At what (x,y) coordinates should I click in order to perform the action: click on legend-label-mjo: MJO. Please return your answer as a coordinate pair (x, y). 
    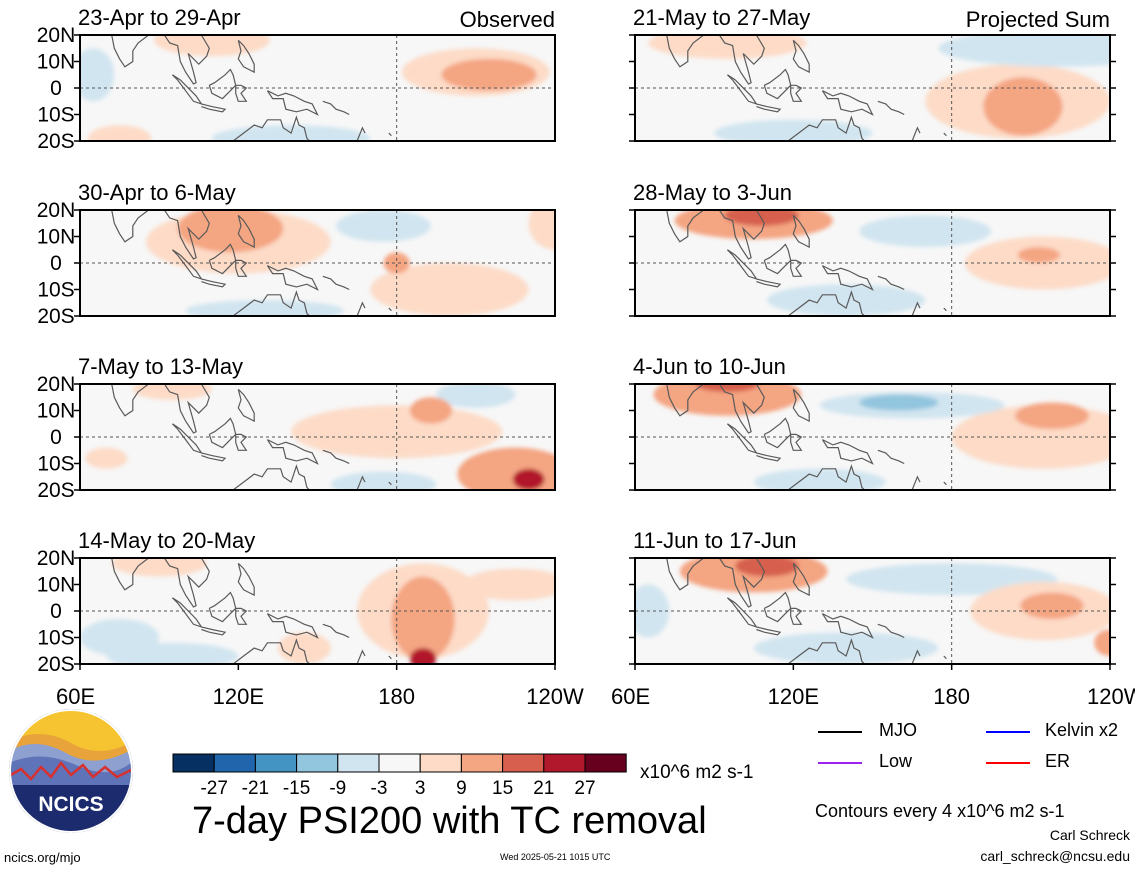
    Looking at the image, I should click on (898, 730).